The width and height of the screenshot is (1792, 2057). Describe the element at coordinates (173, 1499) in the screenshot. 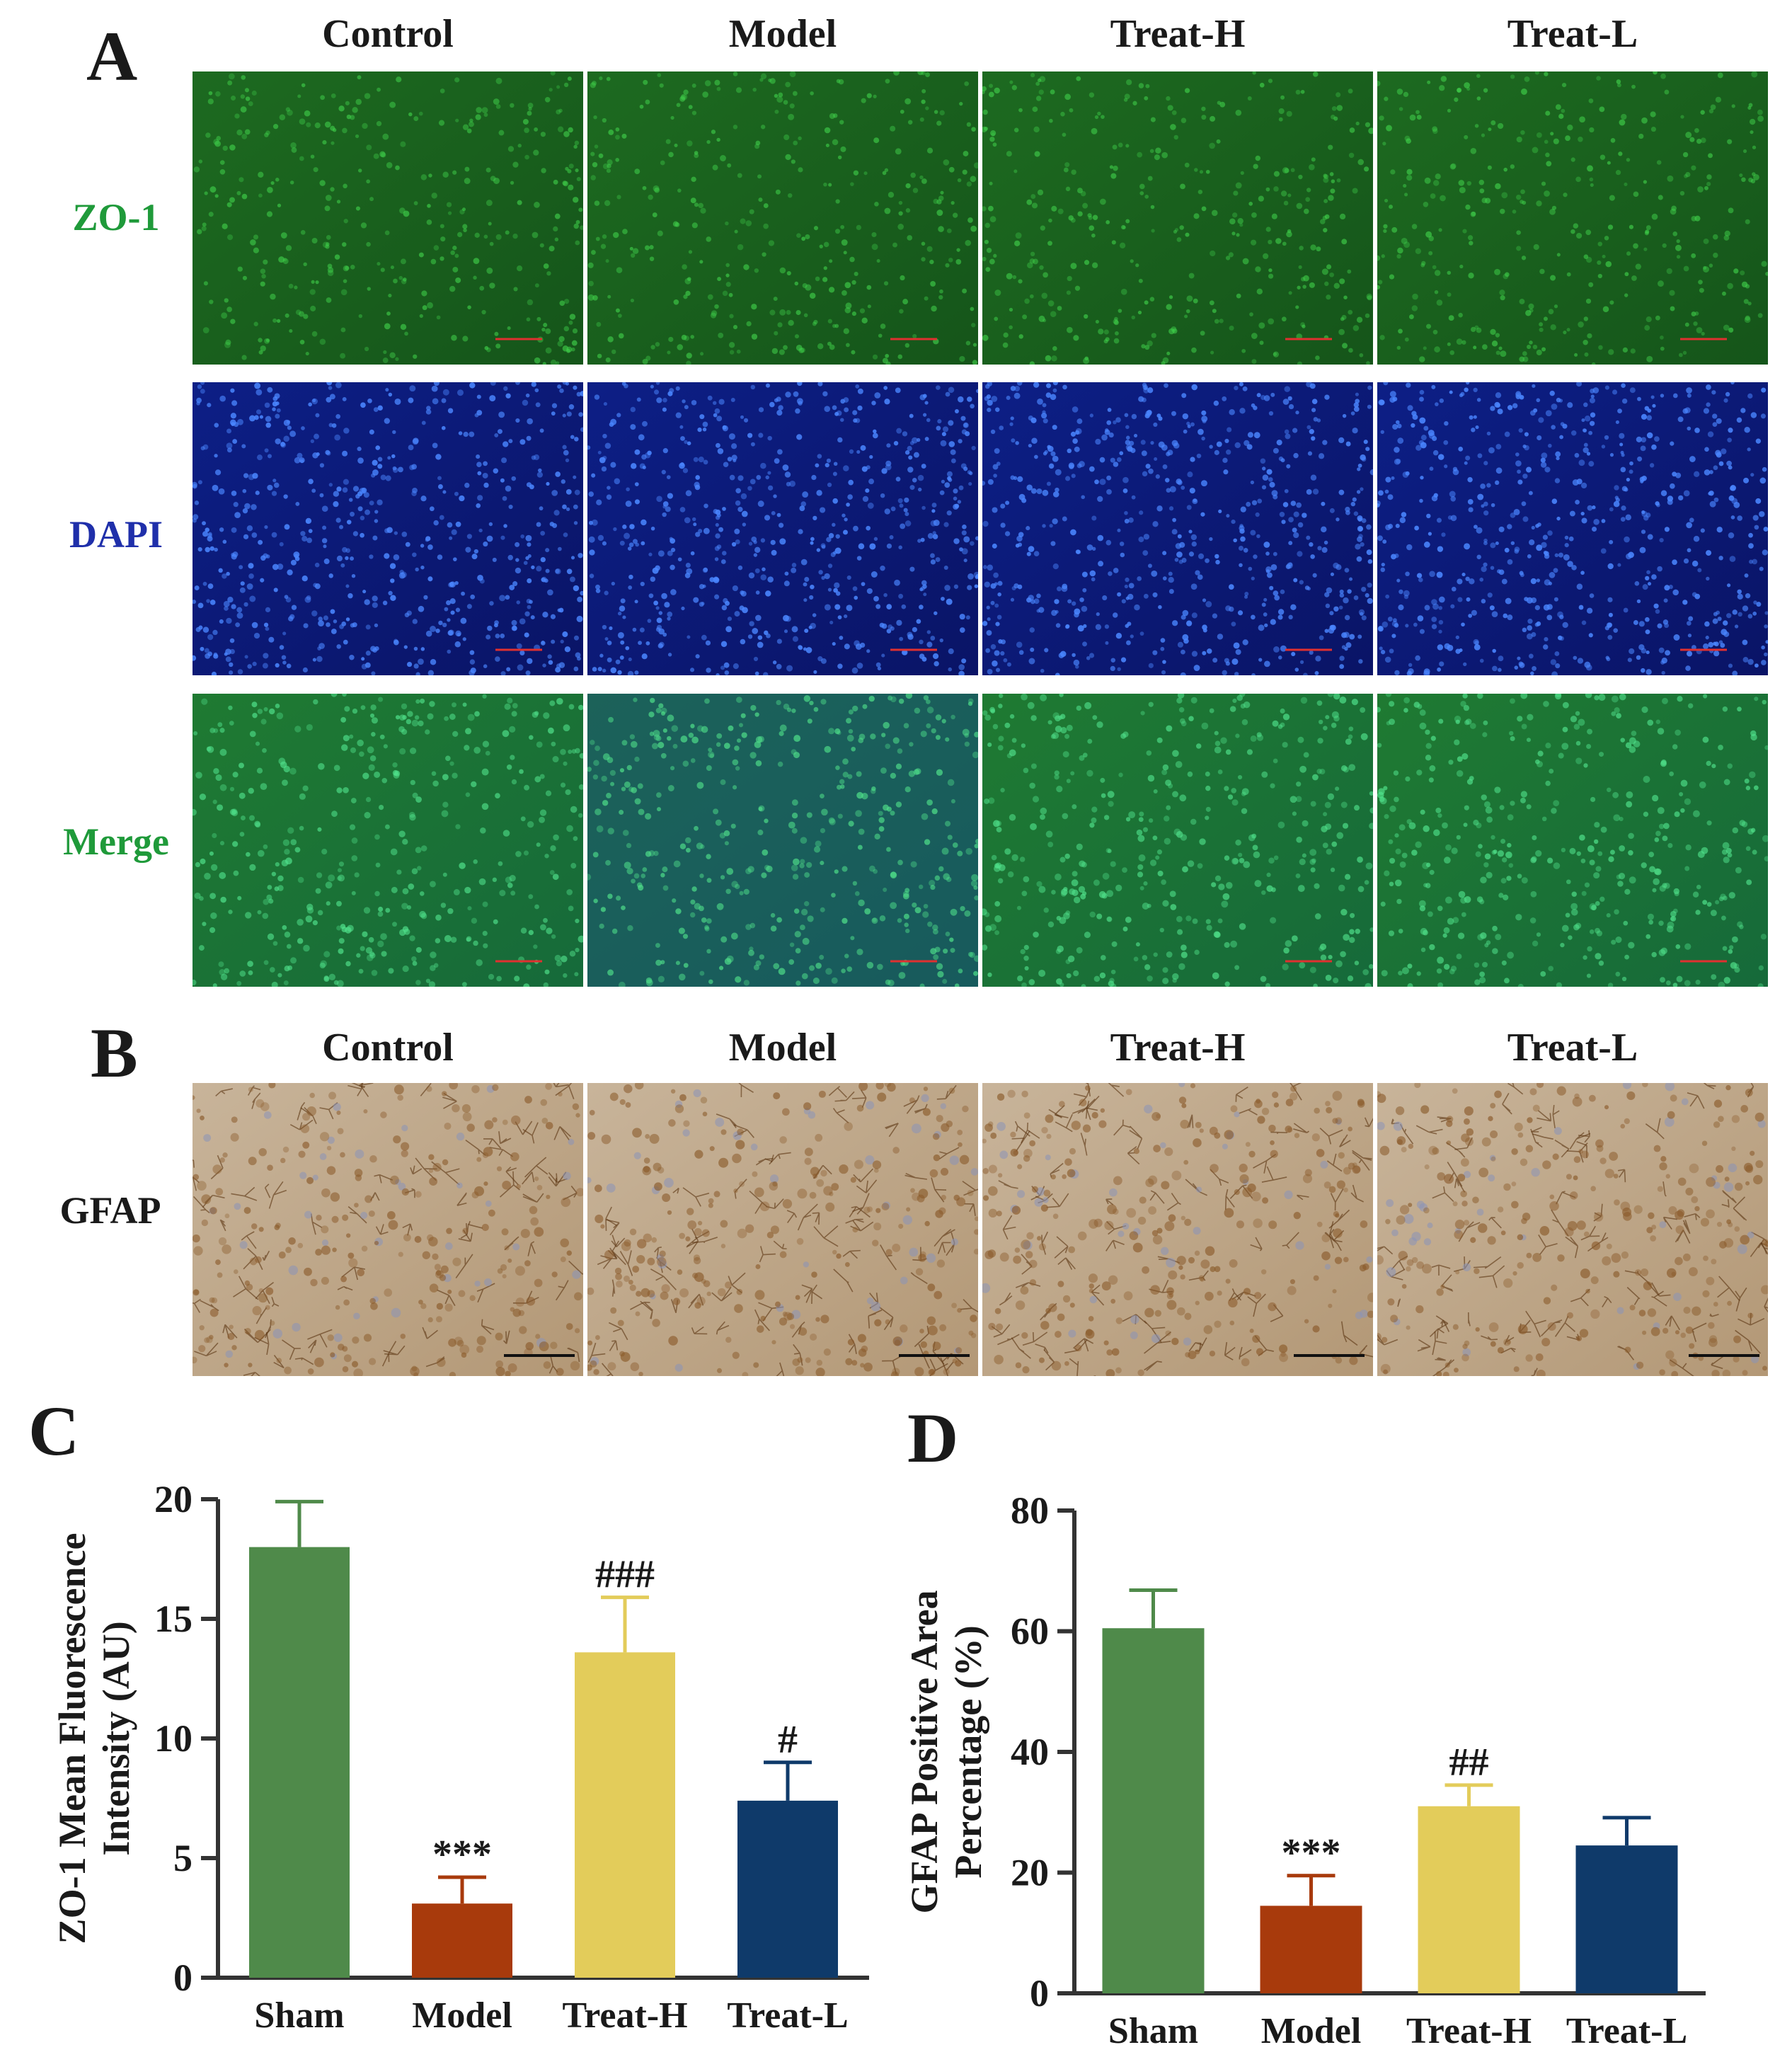

I see `chart-c-y-tick-label: 20` at that location.